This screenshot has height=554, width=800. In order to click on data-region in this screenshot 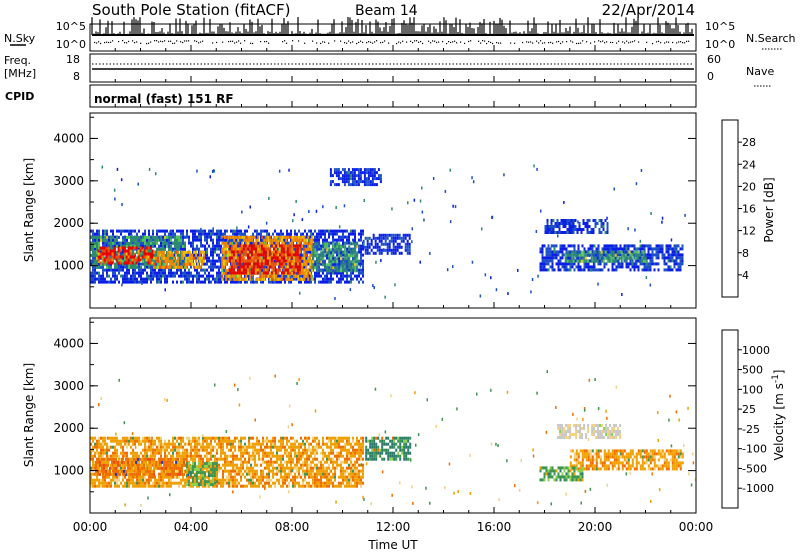, I will do `click(386, 244)`.